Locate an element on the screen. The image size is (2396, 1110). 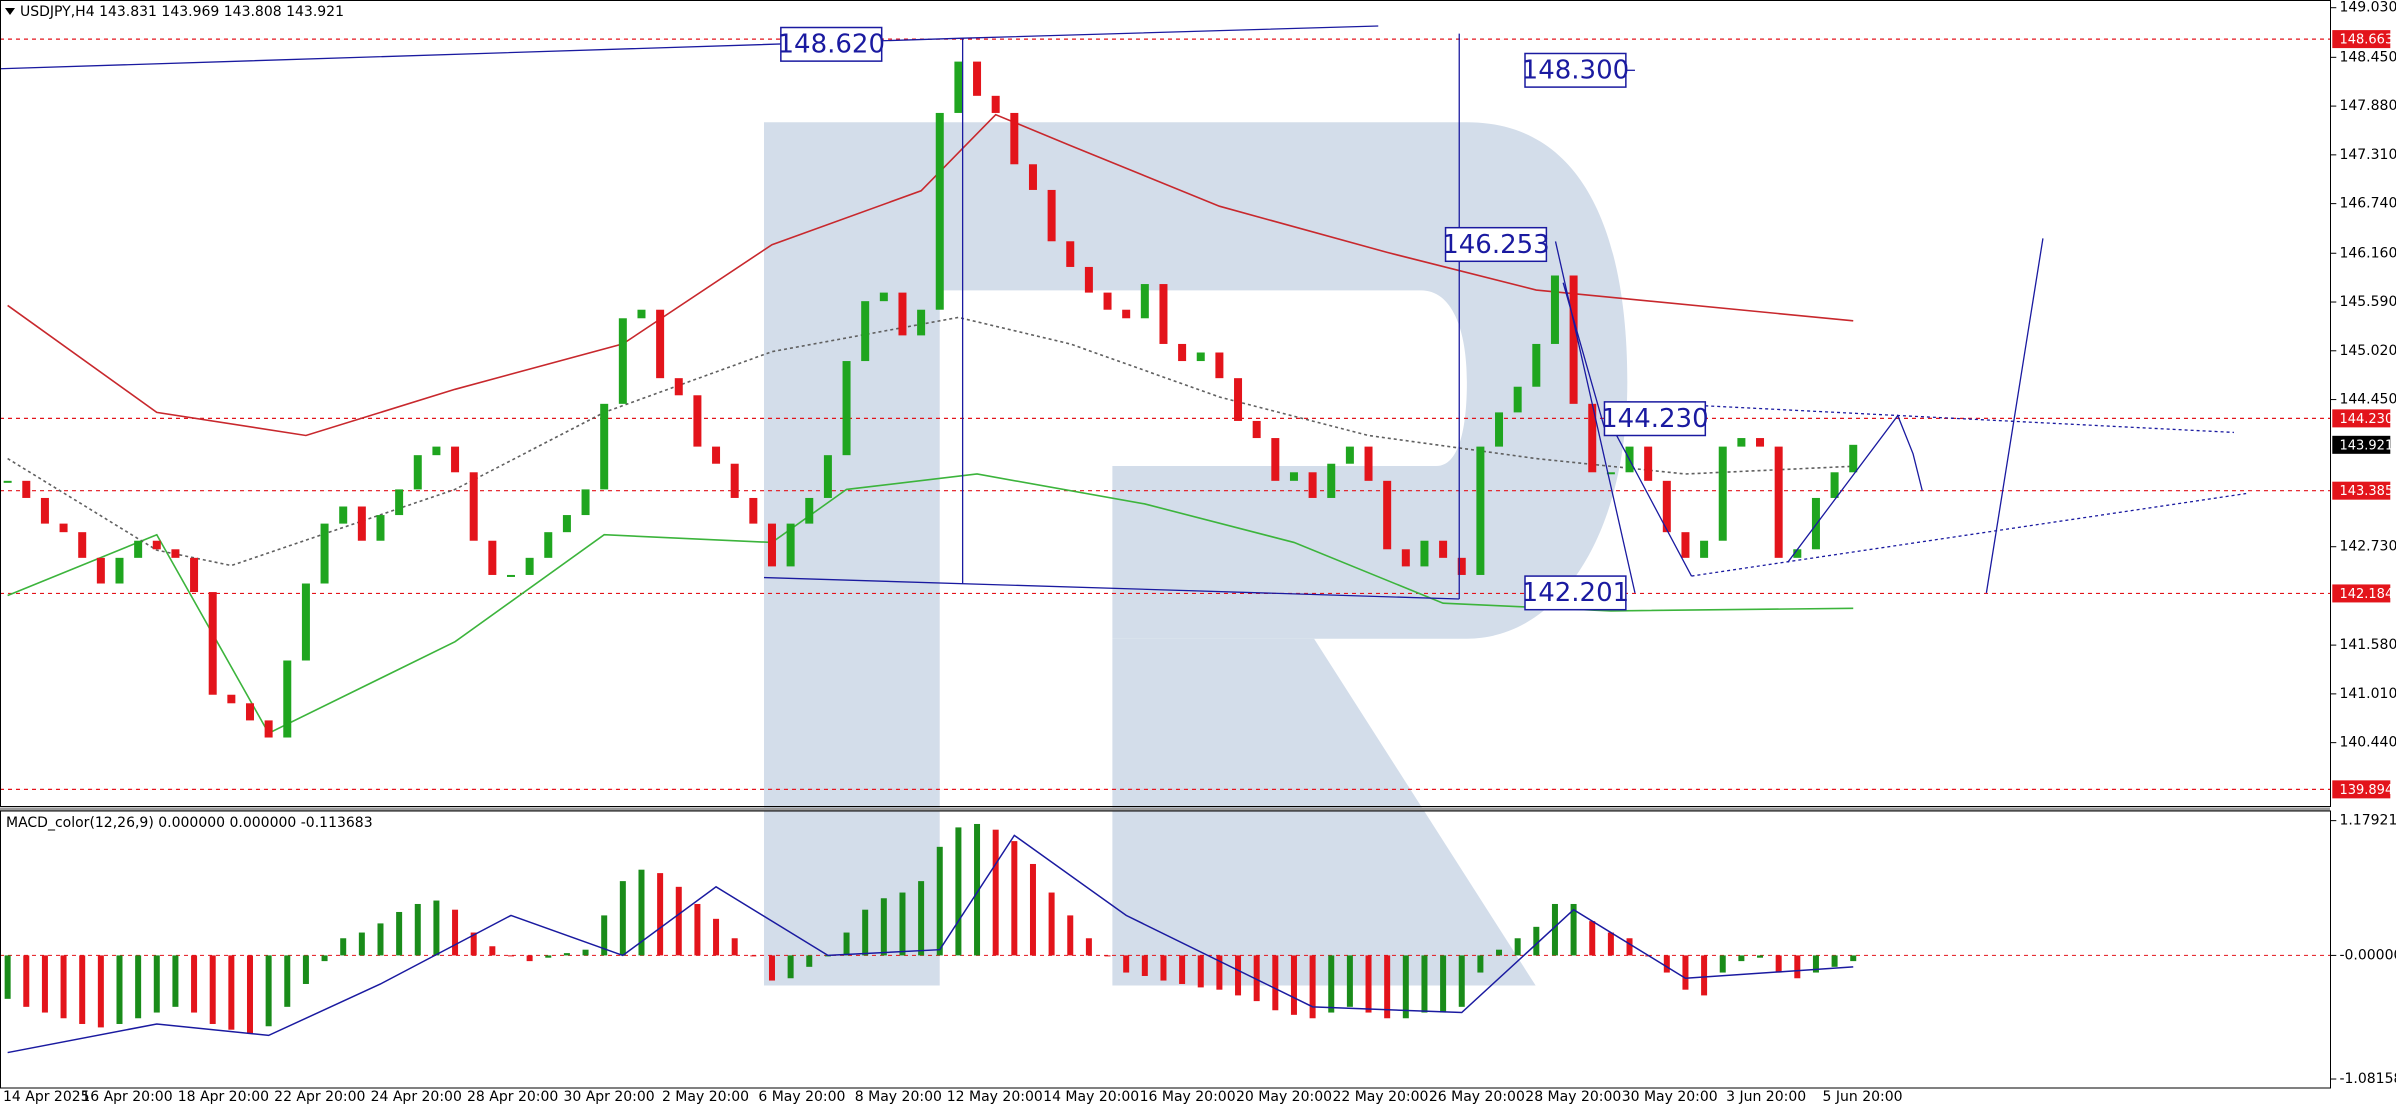
y-tick-label: 1.179213 is located at coordinates (2367, 821).